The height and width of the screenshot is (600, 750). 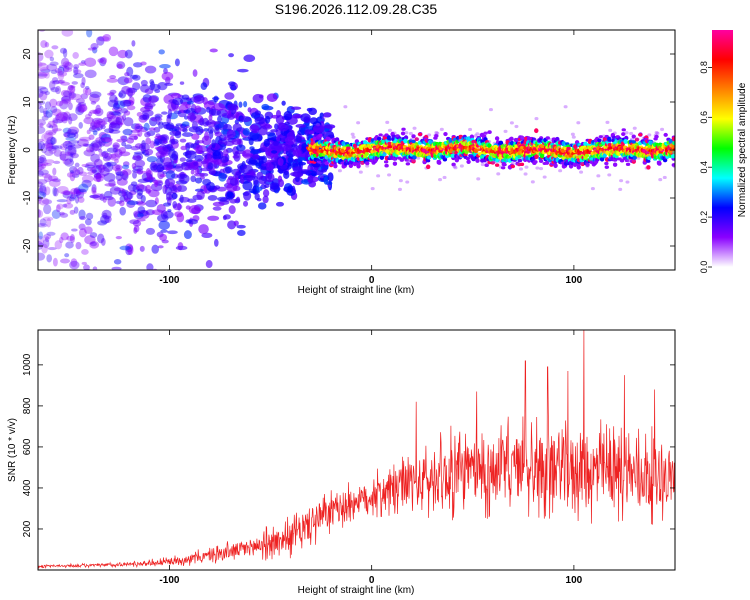 What do you see at coordinates (704, 267) in the screenshot?
I see `colorbar-tick-label: 0.0` at bounding box center [704, 267].